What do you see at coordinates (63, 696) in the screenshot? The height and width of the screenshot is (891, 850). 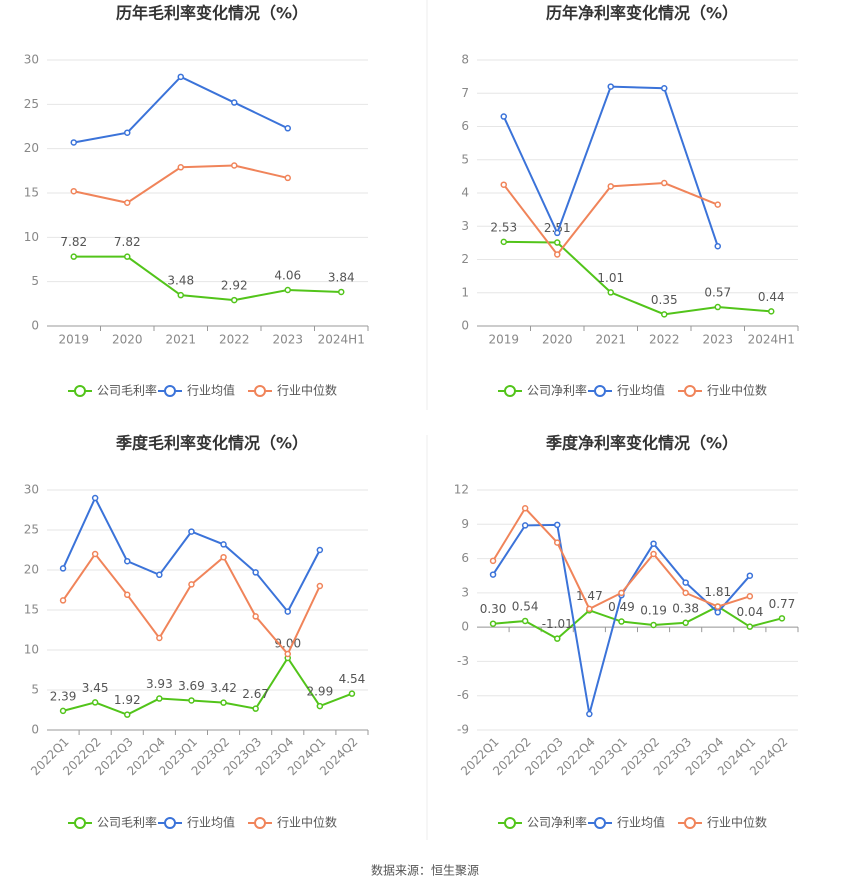 I see `data-label: 2.39` at bounding box center [63, 696].